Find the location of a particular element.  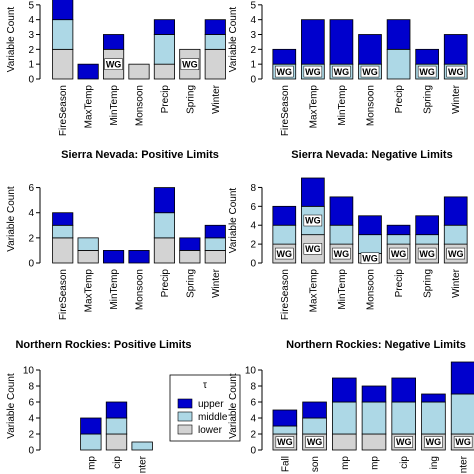

x-tick-label: mp is located at coordinates (91, 463).